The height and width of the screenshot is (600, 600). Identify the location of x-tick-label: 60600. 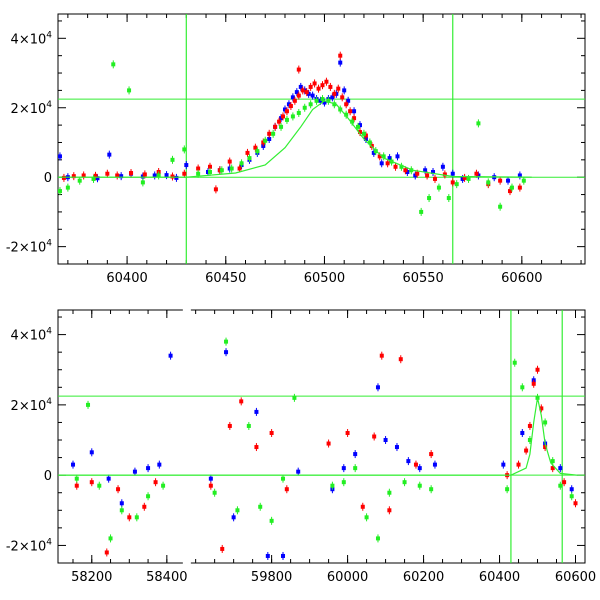
(521, 278).